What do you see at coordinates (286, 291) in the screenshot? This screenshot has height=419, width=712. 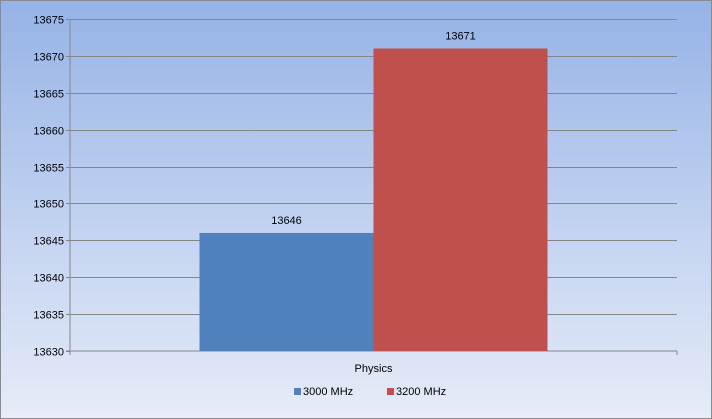 I see `bar-3000-mhz` at bounding box center [286, 291].